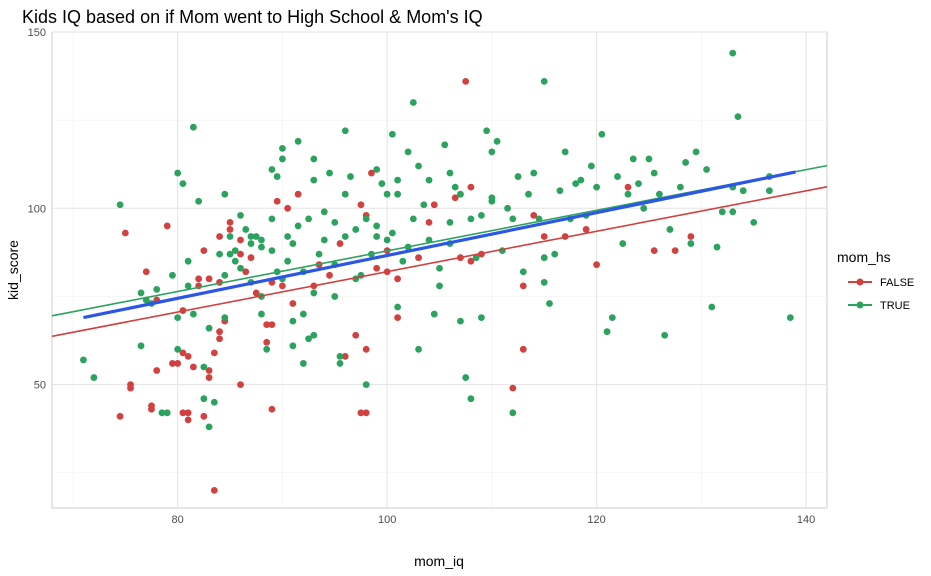 The image size is (931, 576). Describe the element at coordinates (881, 283) in the screenshot. I see `legend-item-false: FALSE` at that location.